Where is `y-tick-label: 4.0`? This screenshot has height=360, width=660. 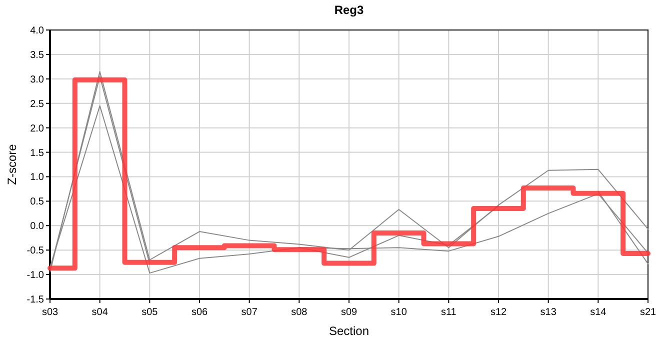
y-tick-label: 4.0 is located at coordinates (37, 31).